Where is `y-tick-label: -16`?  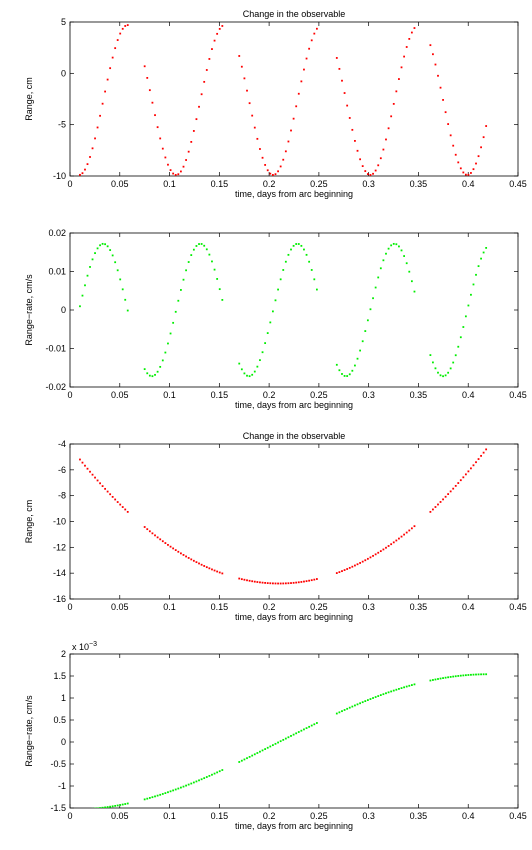 y-tick-label: -16 is located at coordinates (59, 599).